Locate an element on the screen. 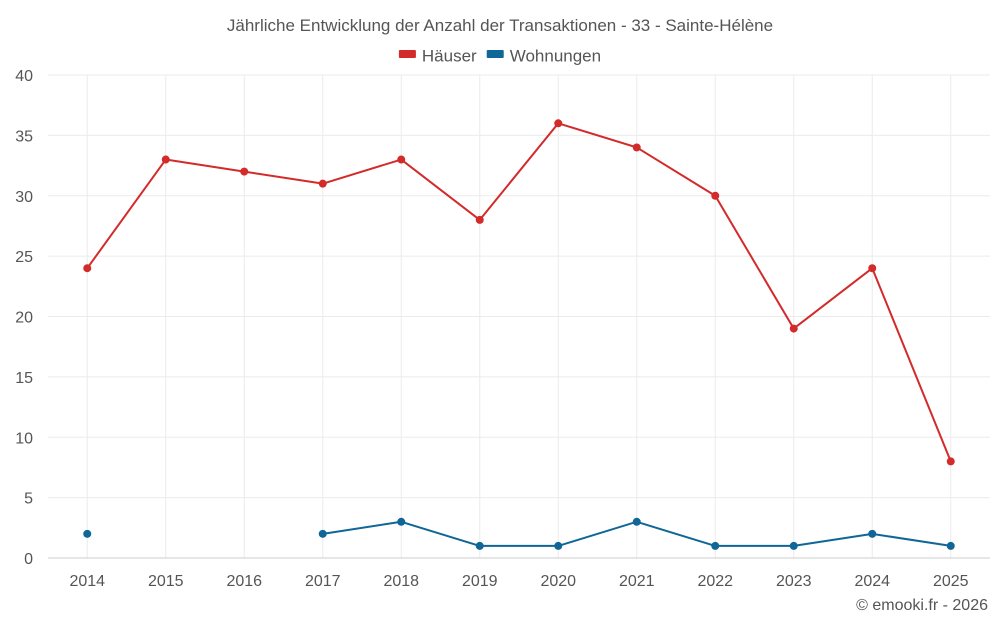 The image size is (1000, 625). legend: Häuser Wohnungen is located at coordinates (499, 55).